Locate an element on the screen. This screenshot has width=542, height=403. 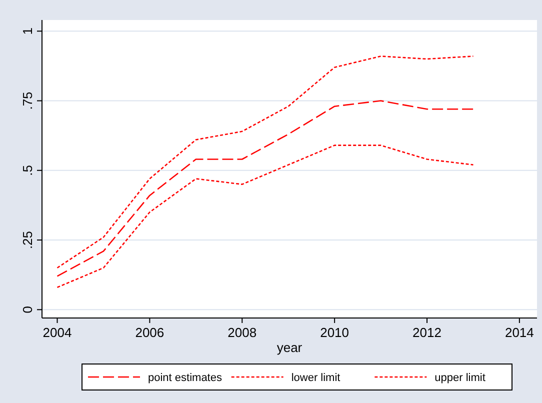
x-tick-label: 2008 is located at coordinates (242, 332).